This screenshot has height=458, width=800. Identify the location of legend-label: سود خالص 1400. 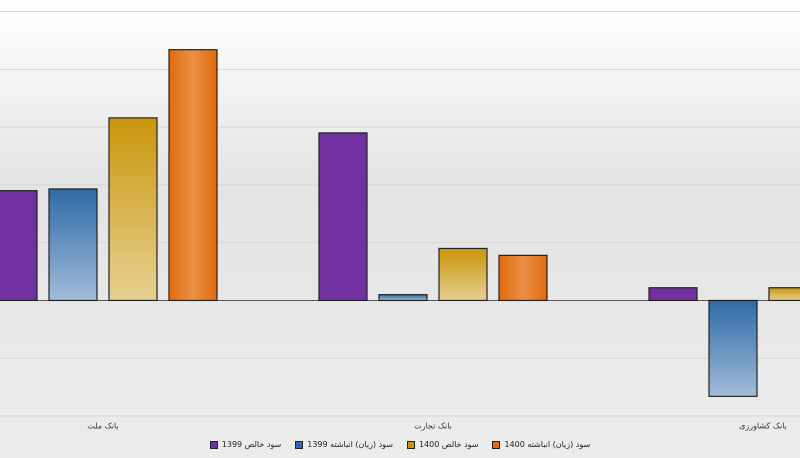
(449, 444).